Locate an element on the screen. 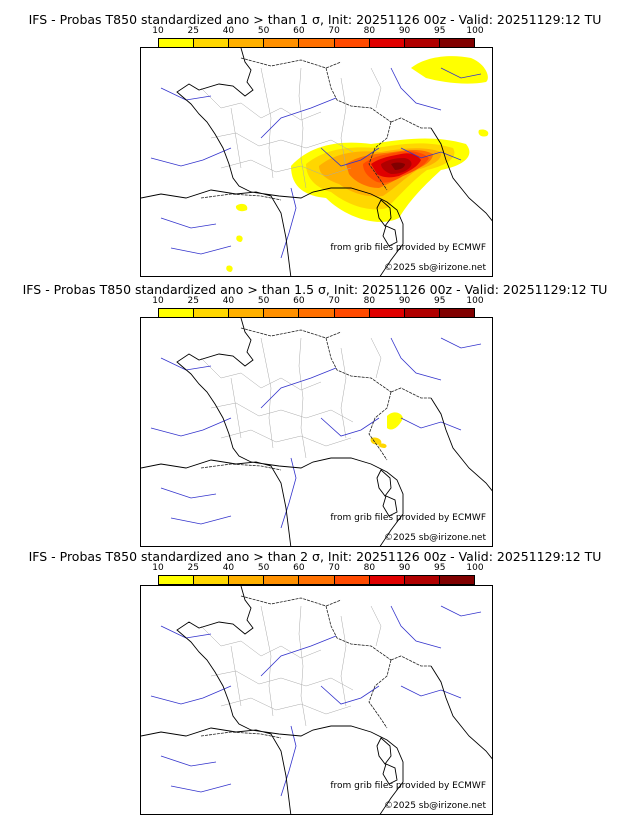 The width and height of the screenshot is (630, 828). colorbar is located at coordinates (316, 580).